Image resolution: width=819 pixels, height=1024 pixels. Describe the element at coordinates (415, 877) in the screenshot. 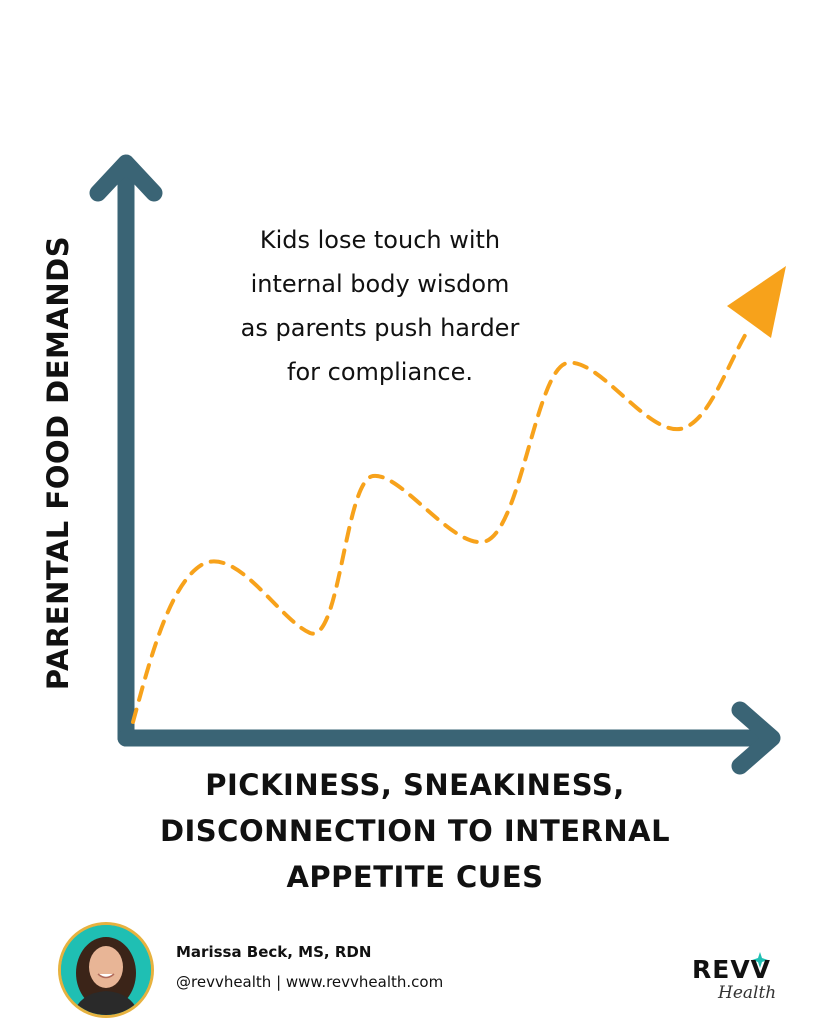

I see `x-axis-label-line: APPETITE CUES` at that location.